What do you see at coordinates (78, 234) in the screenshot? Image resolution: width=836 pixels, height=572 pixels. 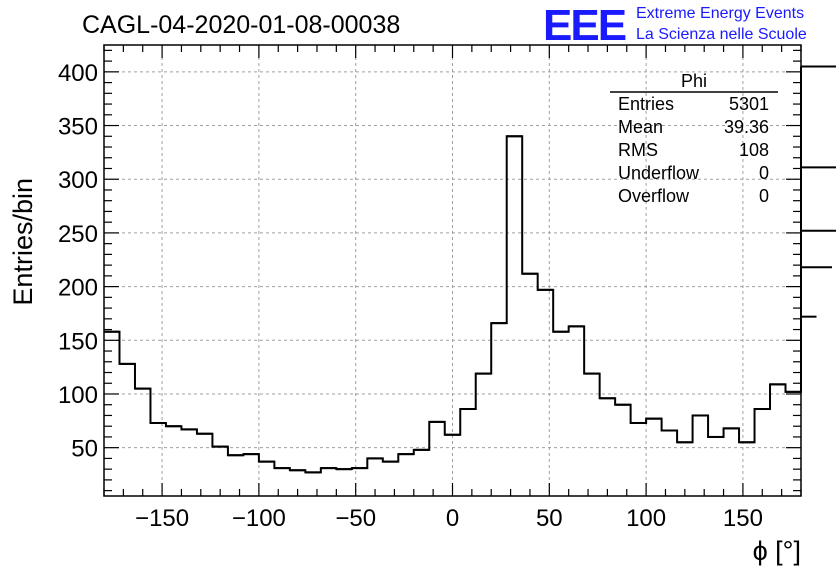 I see `y-tick-label: 250` at bounding box center [78, 234].